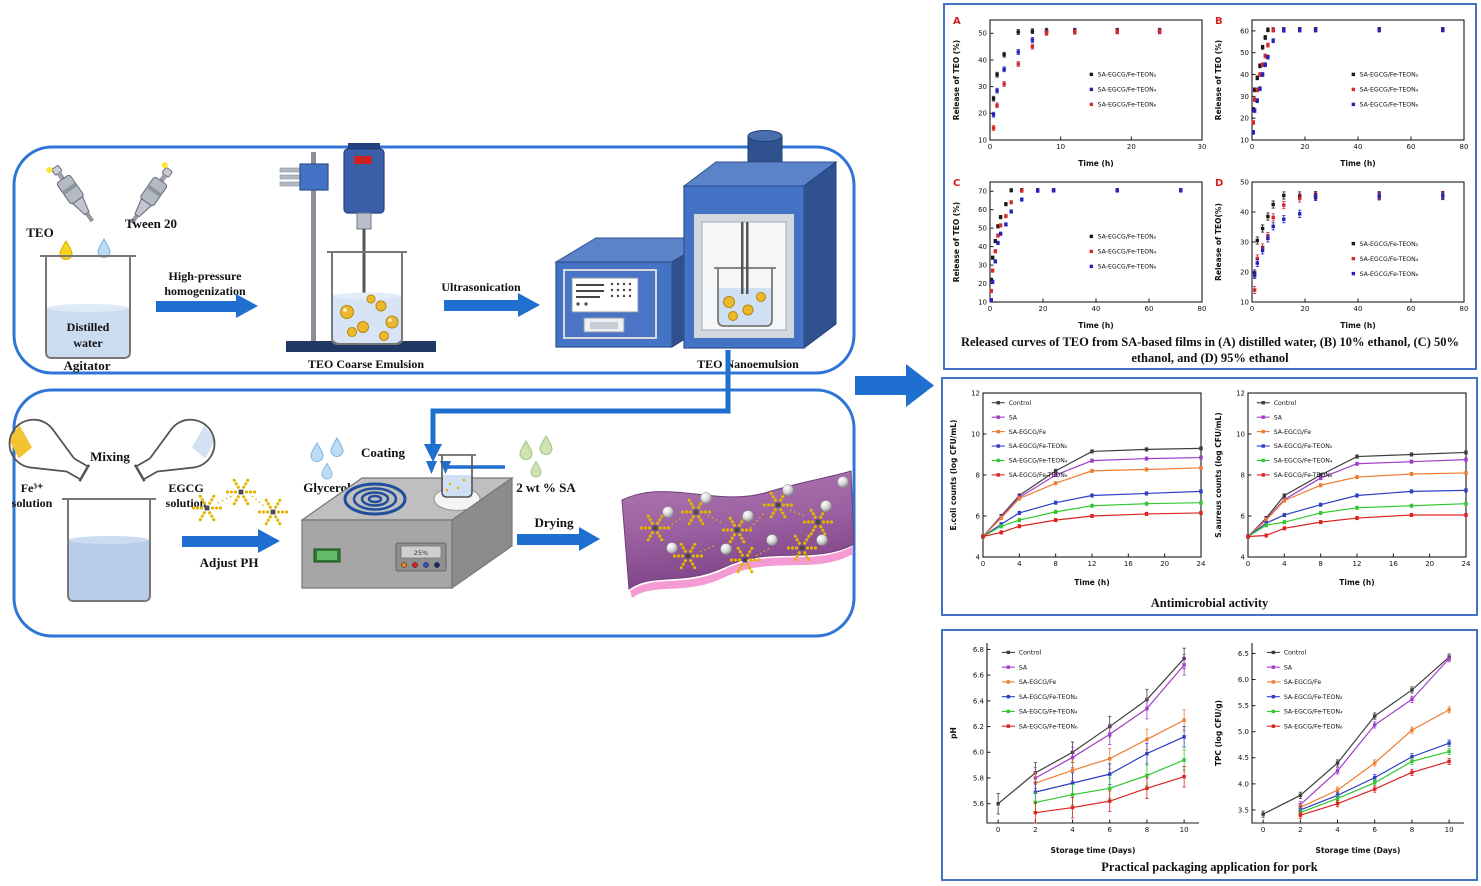 The image size is (1481, 886). I want to click on hp-label-1: High-pressure, so click(206, 276).